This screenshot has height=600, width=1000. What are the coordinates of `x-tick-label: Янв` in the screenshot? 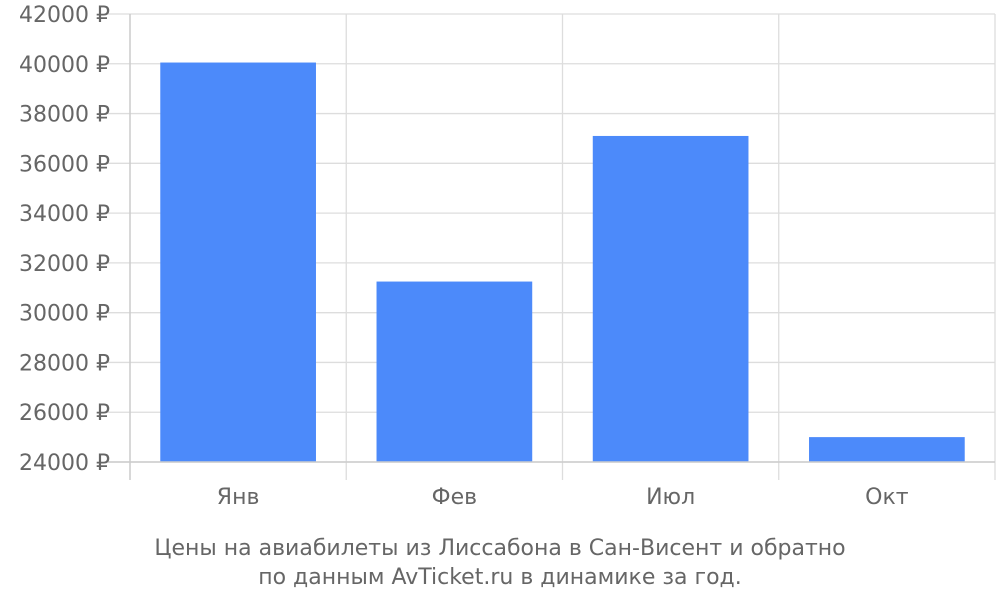 It's located at (238, 497).